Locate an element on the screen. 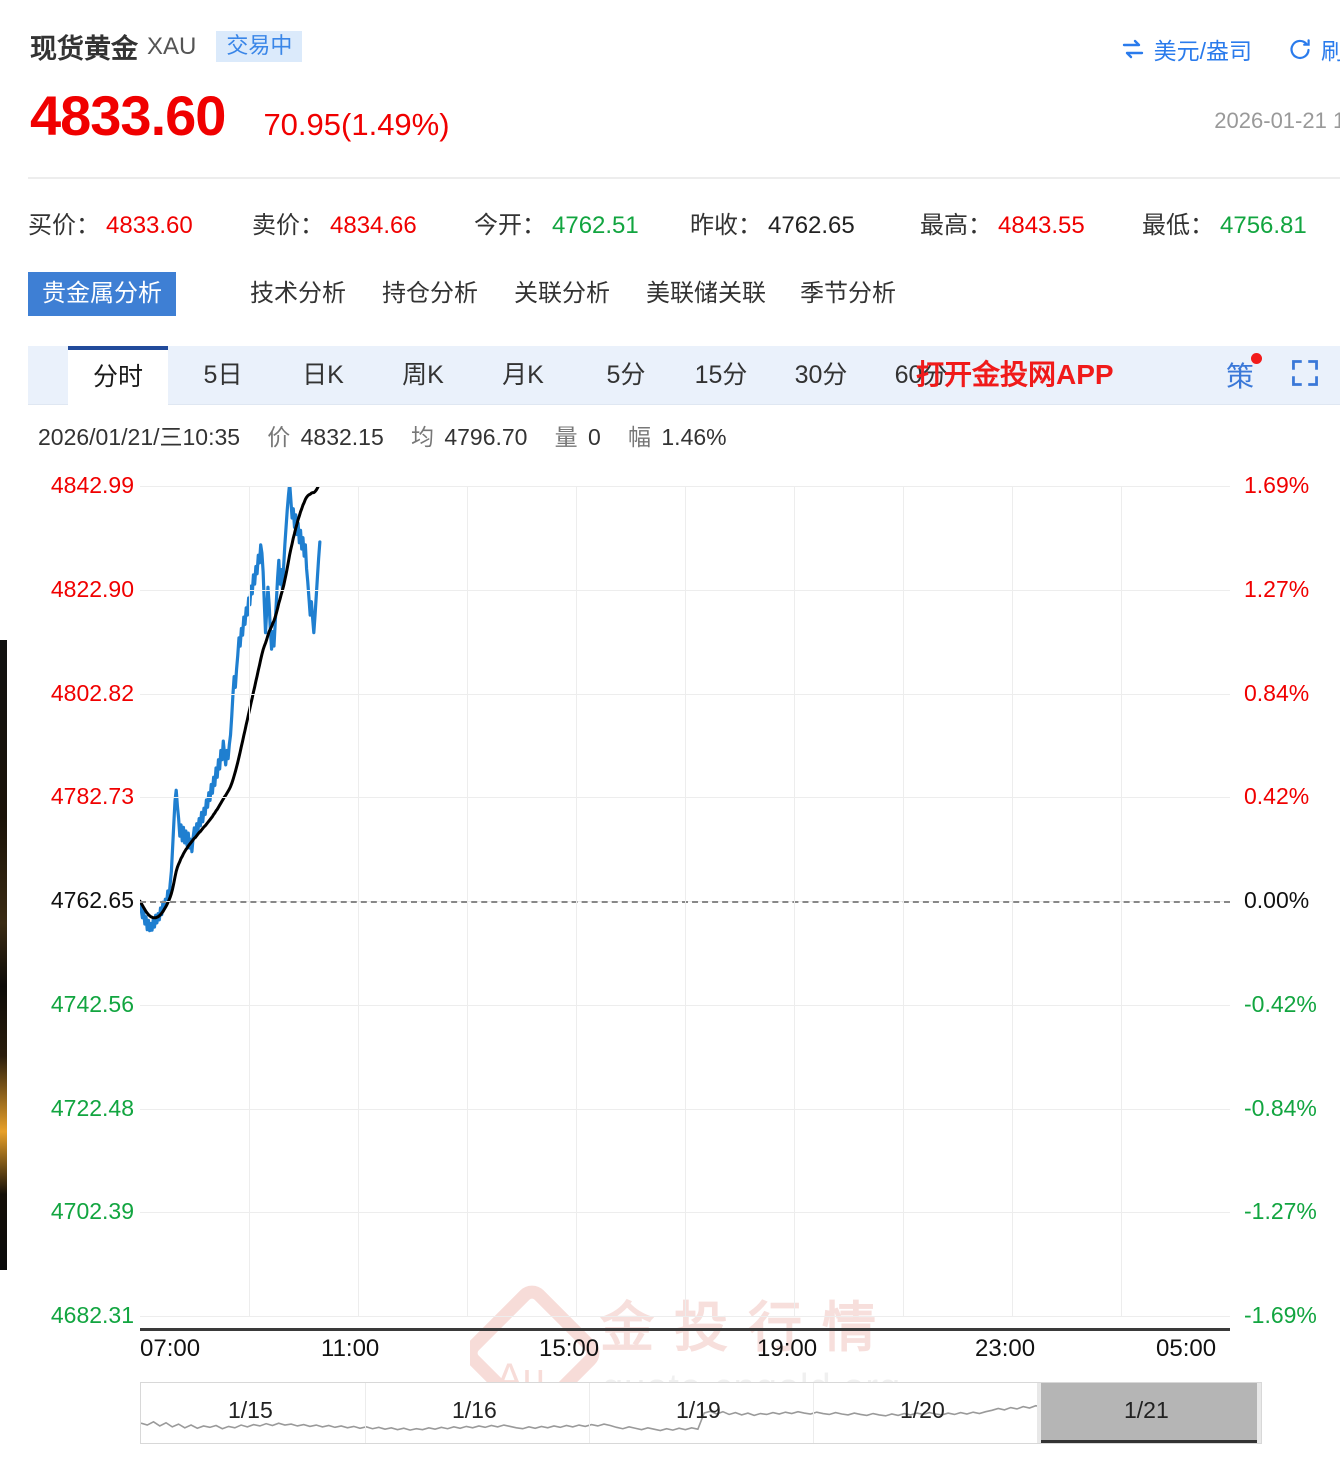 The image size is (1340, 1460). stat-value: 4834.66 is located at coordinates (373, 225).